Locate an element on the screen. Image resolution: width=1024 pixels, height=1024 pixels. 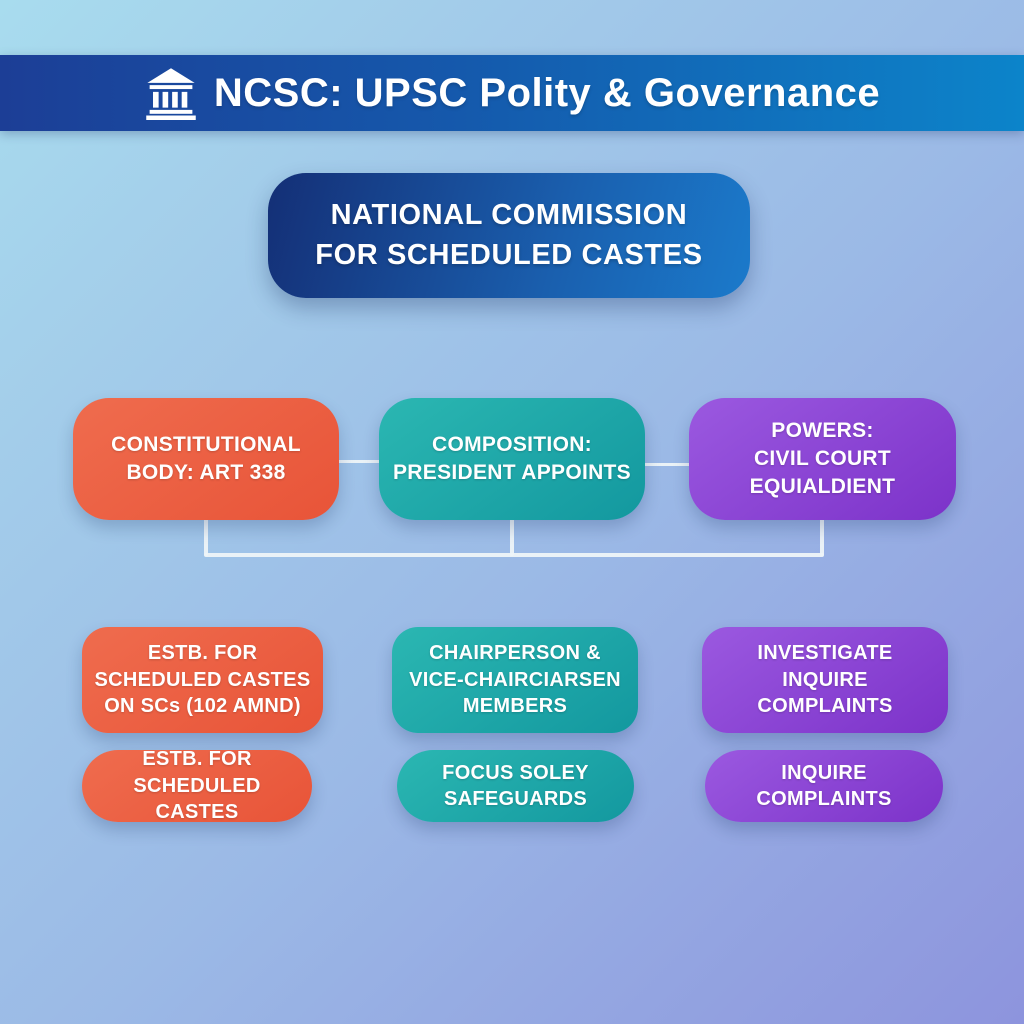
root-node-label: NATIONAL COMMISSION FOR SCHEDULED CASTES is located at coordinates (509, 235).